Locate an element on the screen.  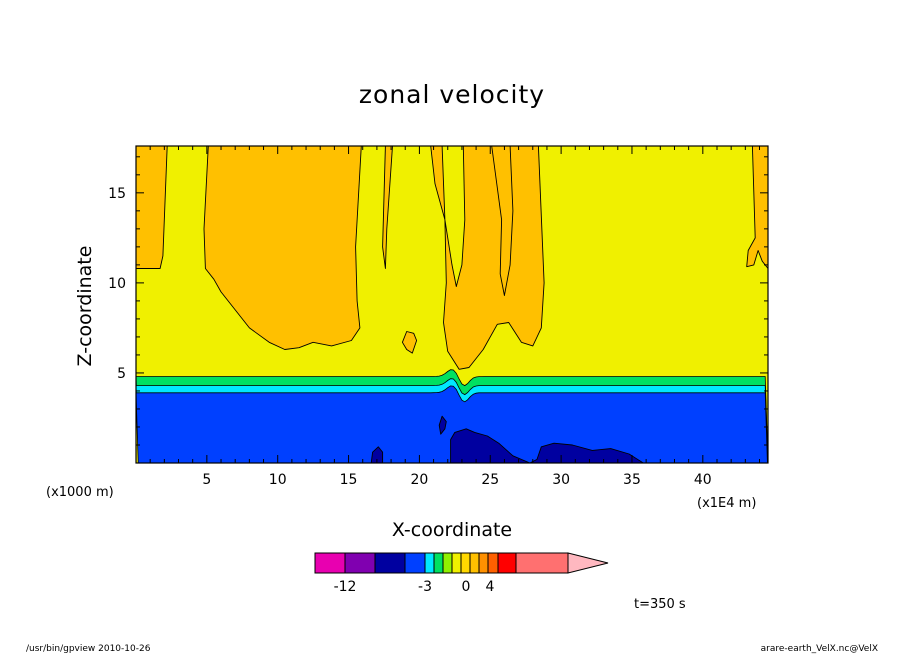
colorbar-label: -3 is located at coordinates (425, 587).